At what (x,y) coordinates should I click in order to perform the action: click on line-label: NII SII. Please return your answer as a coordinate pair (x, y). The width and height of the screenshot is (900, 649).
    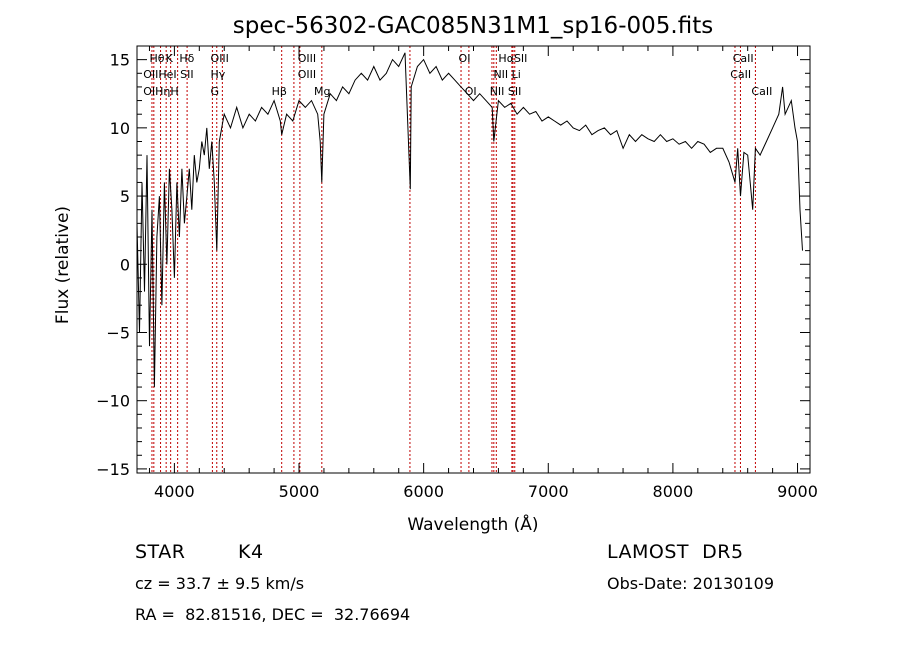
    Looking at the image, I should click on (506, 91).